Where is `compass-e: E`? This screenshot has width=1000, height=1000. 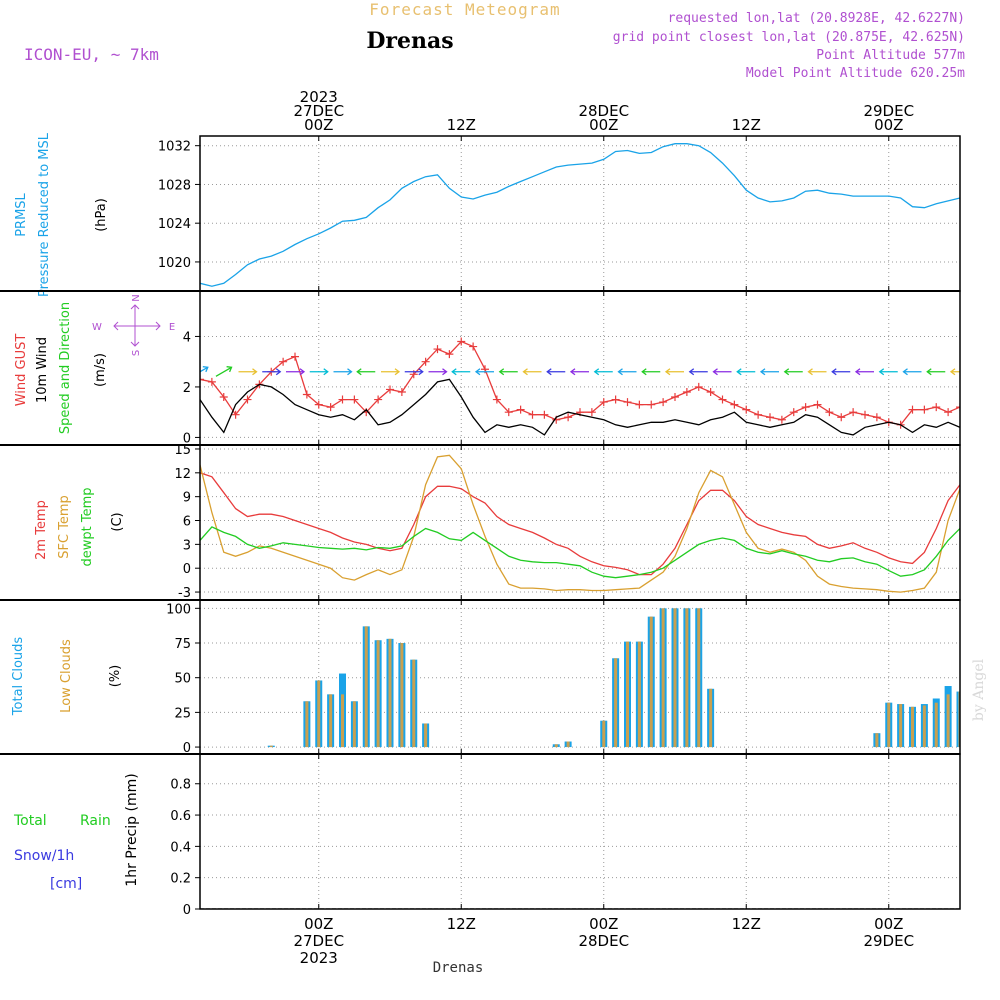
compass-e: E is located at coordinates (172, 327).